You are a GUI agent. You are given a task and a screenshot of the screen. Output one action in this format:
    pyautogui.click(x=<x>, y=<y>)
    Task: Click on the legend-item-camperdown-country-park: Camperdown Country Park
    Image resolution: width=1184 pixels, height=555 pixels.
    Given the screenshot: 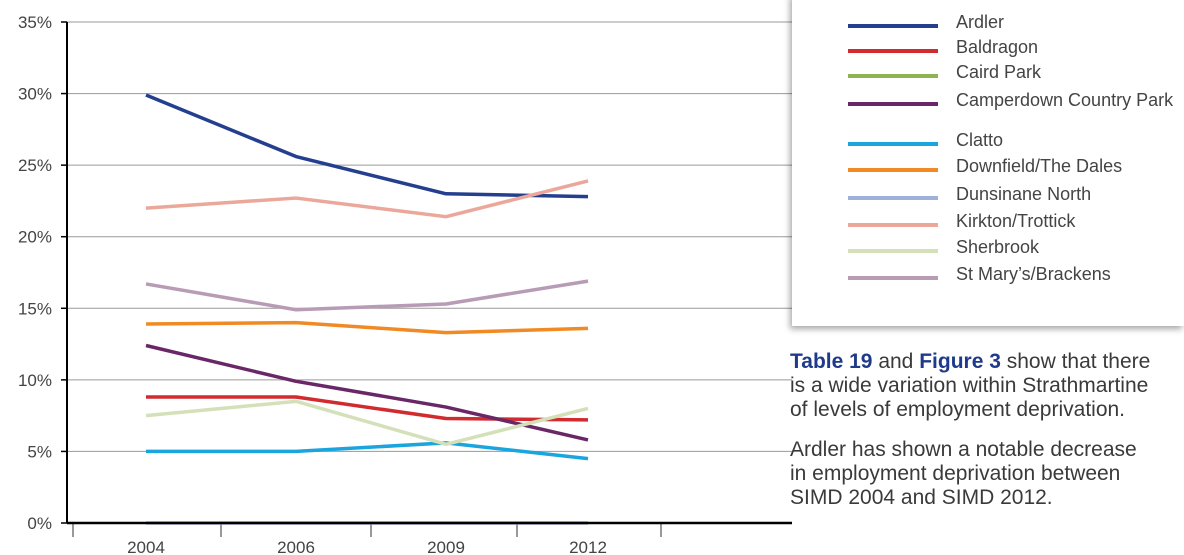 What is the action you would take?
    pyautogui.click(x=988, y=103)
    